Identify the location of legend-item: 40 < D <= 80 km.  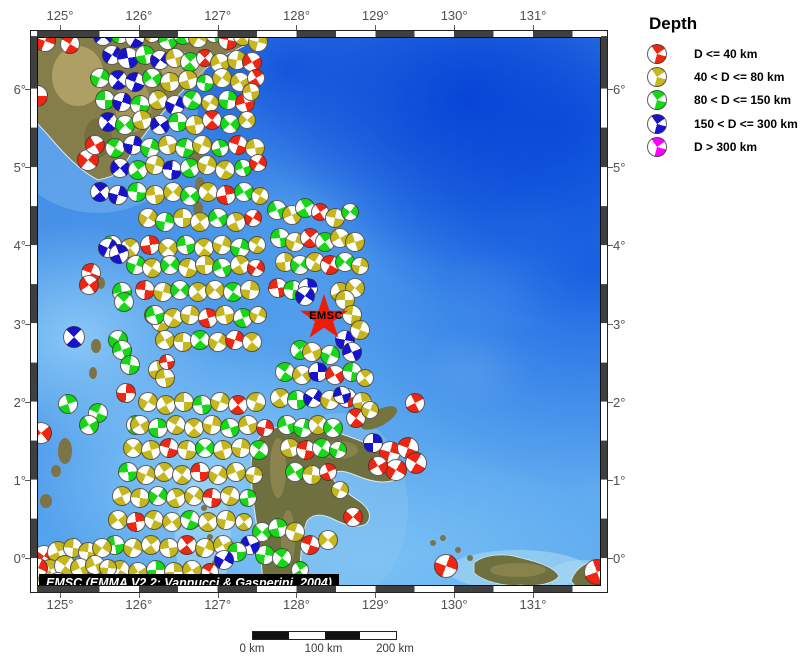
(724, 76).